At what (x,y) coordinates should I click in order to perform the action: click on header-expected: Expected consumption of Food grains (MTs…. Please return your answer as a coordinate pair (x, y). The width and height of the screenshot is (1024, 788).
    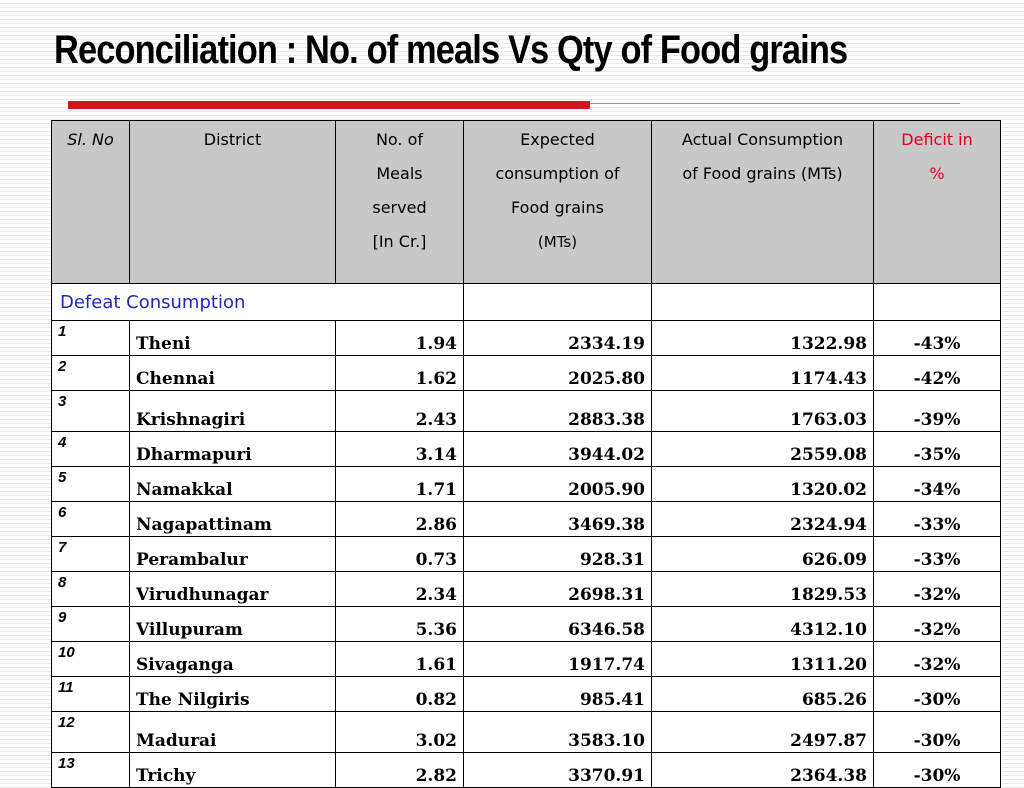
    Looking at the image, I should click on (557, 202).